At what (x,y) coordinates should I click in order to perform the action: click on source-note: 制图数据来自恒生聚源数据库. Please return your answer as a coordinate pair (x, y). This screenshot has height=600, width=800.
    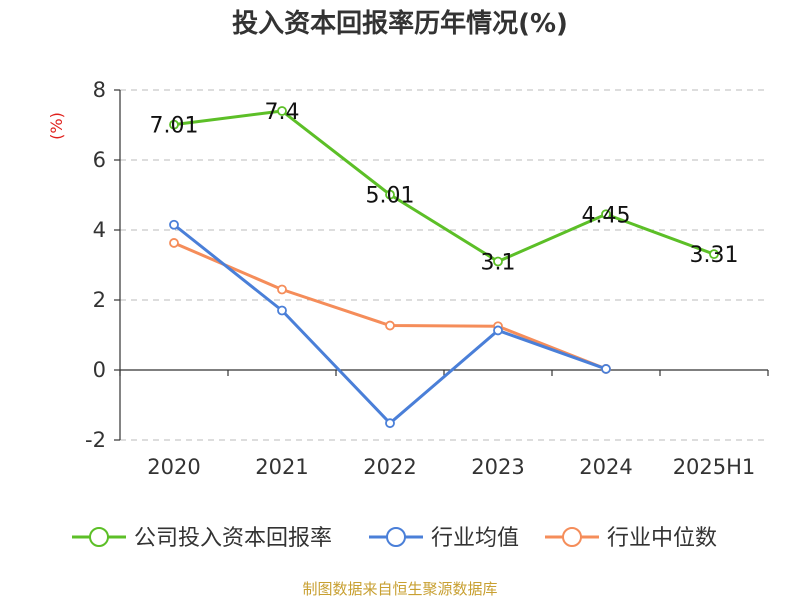
    Looking at the image, I should click on (399, 589).